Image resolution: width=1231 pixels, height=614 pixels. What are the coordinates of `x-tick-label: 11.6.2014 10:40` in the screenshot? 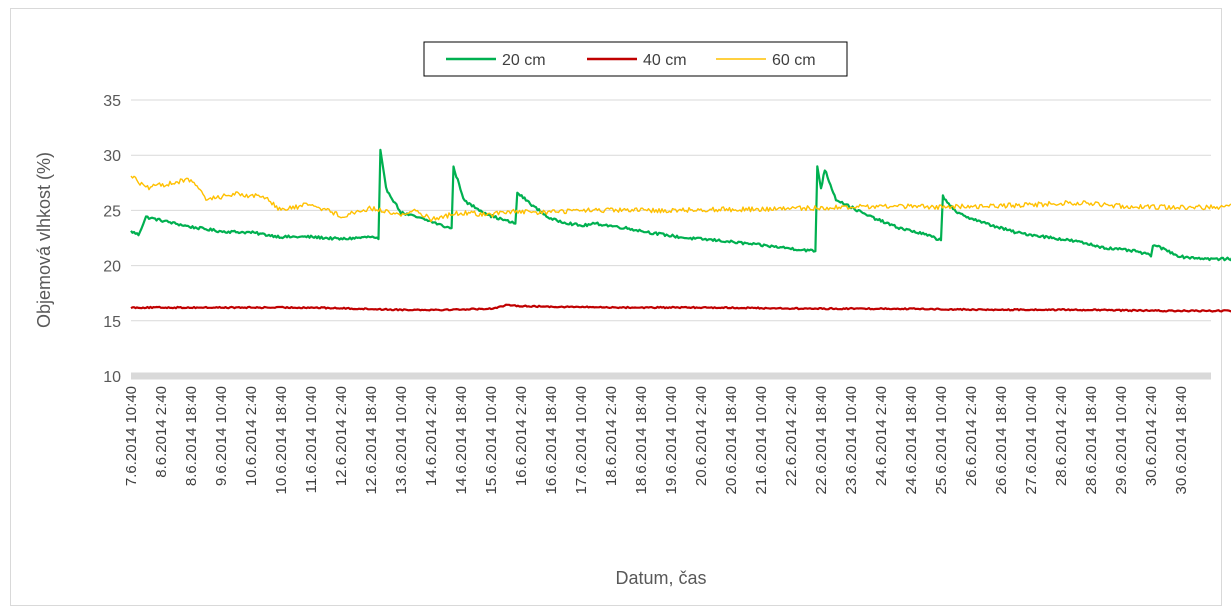 It's located at (311, 439).